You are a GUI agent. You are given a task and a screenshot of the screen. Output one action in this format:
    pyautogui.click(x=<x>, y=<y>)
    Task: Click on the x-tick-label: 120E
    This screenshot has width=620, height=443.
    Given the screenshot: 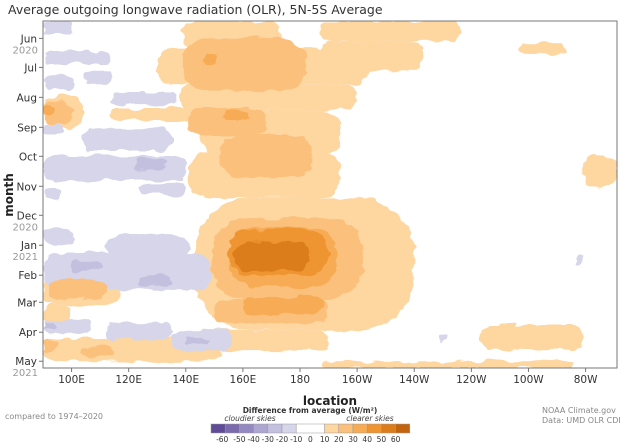 What is the action you would take?
    pyautogui.click(x=128, y=380)
    